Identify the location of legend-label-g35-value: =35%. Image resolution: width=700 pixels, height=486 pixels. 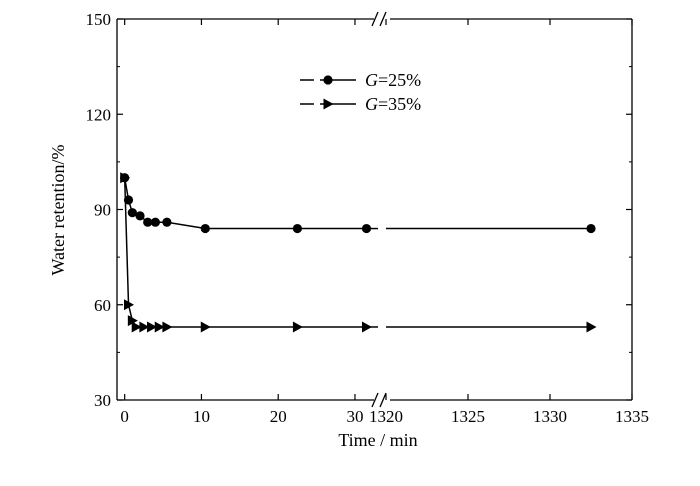
(399, 104).